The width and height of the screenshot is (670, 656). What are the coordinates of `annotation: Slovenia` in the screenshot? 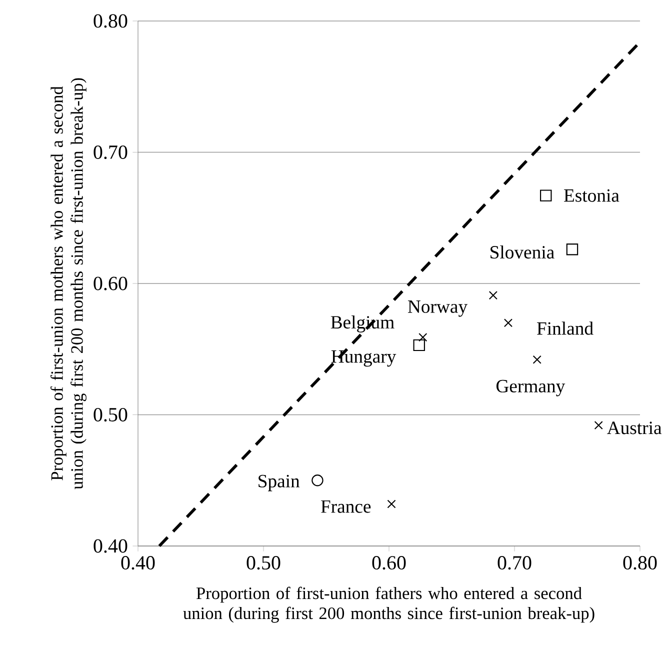 It's located at (522, 252).